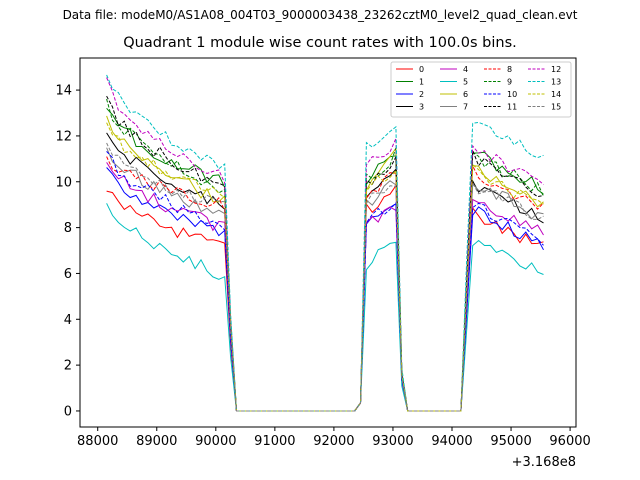 This screenshot has height=480, width=640. What do you see at coordinates (421, 82) in the screenshot?
I see `legend-label-1: 1` at bounding box center [421, 82].